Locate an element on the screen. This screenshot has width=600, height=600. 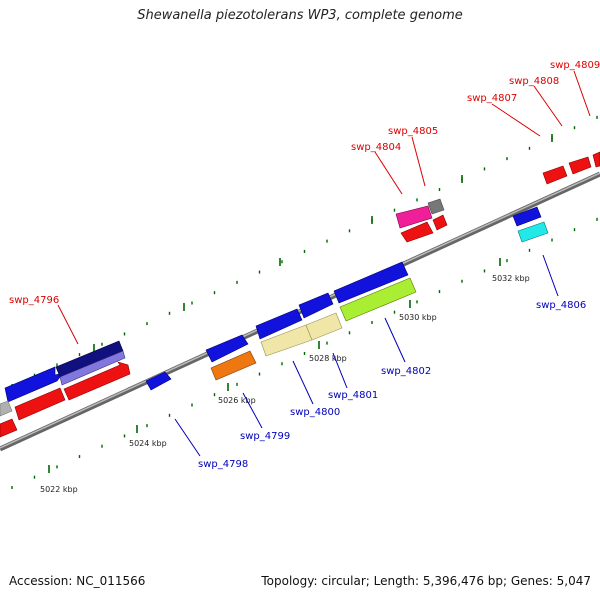
label-swp4806: swp_4806 is located at coordinates (561, 305).